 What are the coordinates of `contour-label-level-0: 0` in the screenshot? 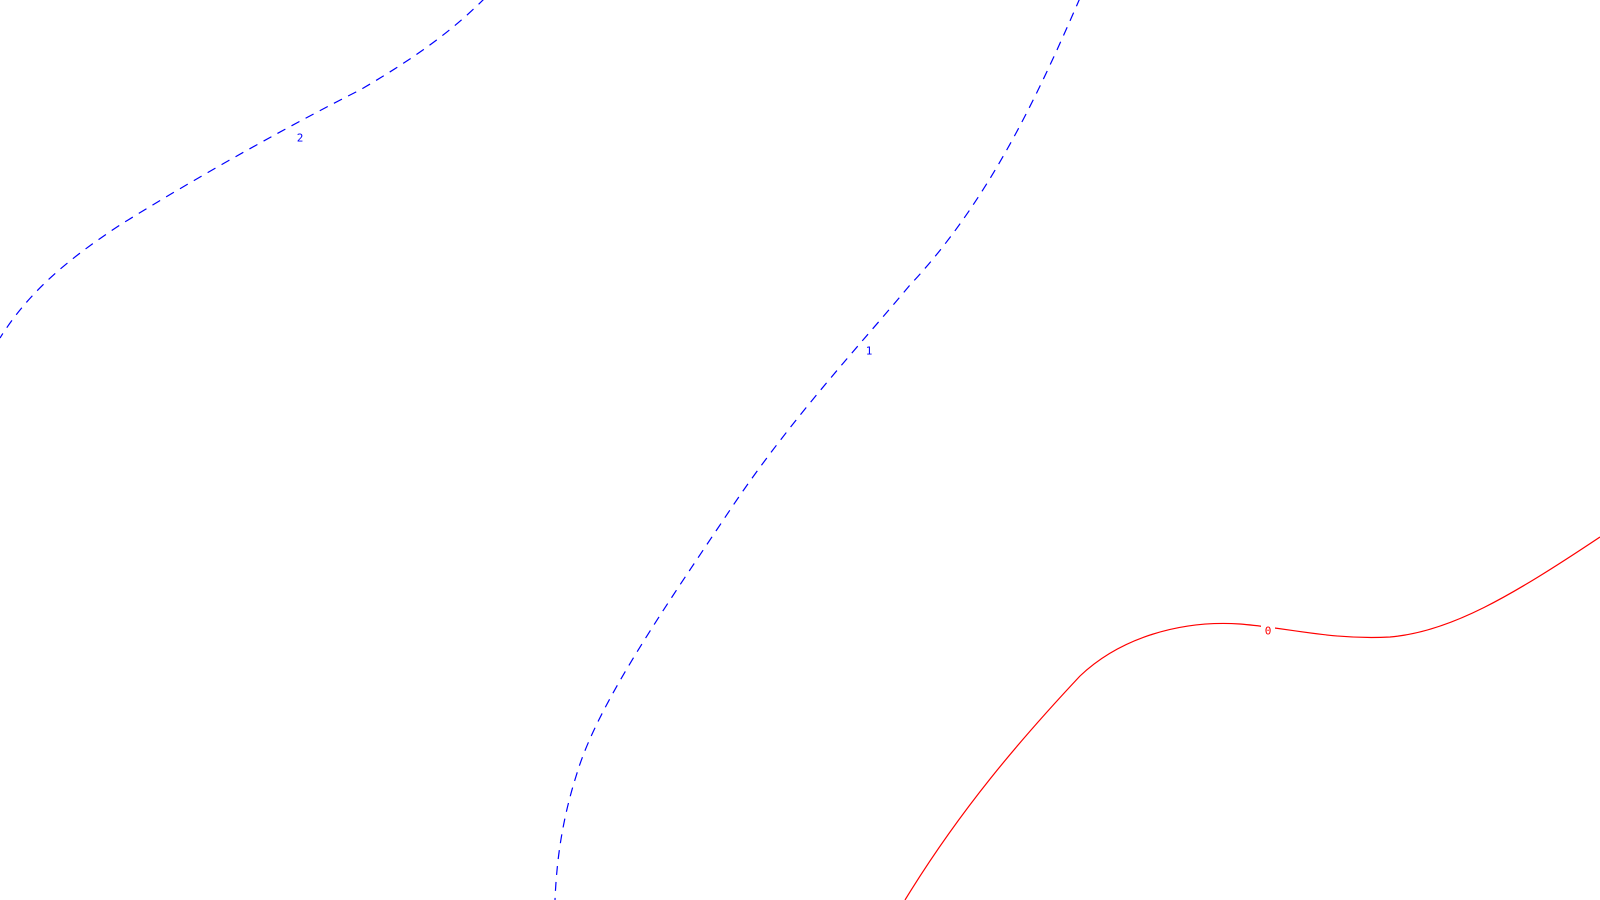 It's located at (1268, 631).